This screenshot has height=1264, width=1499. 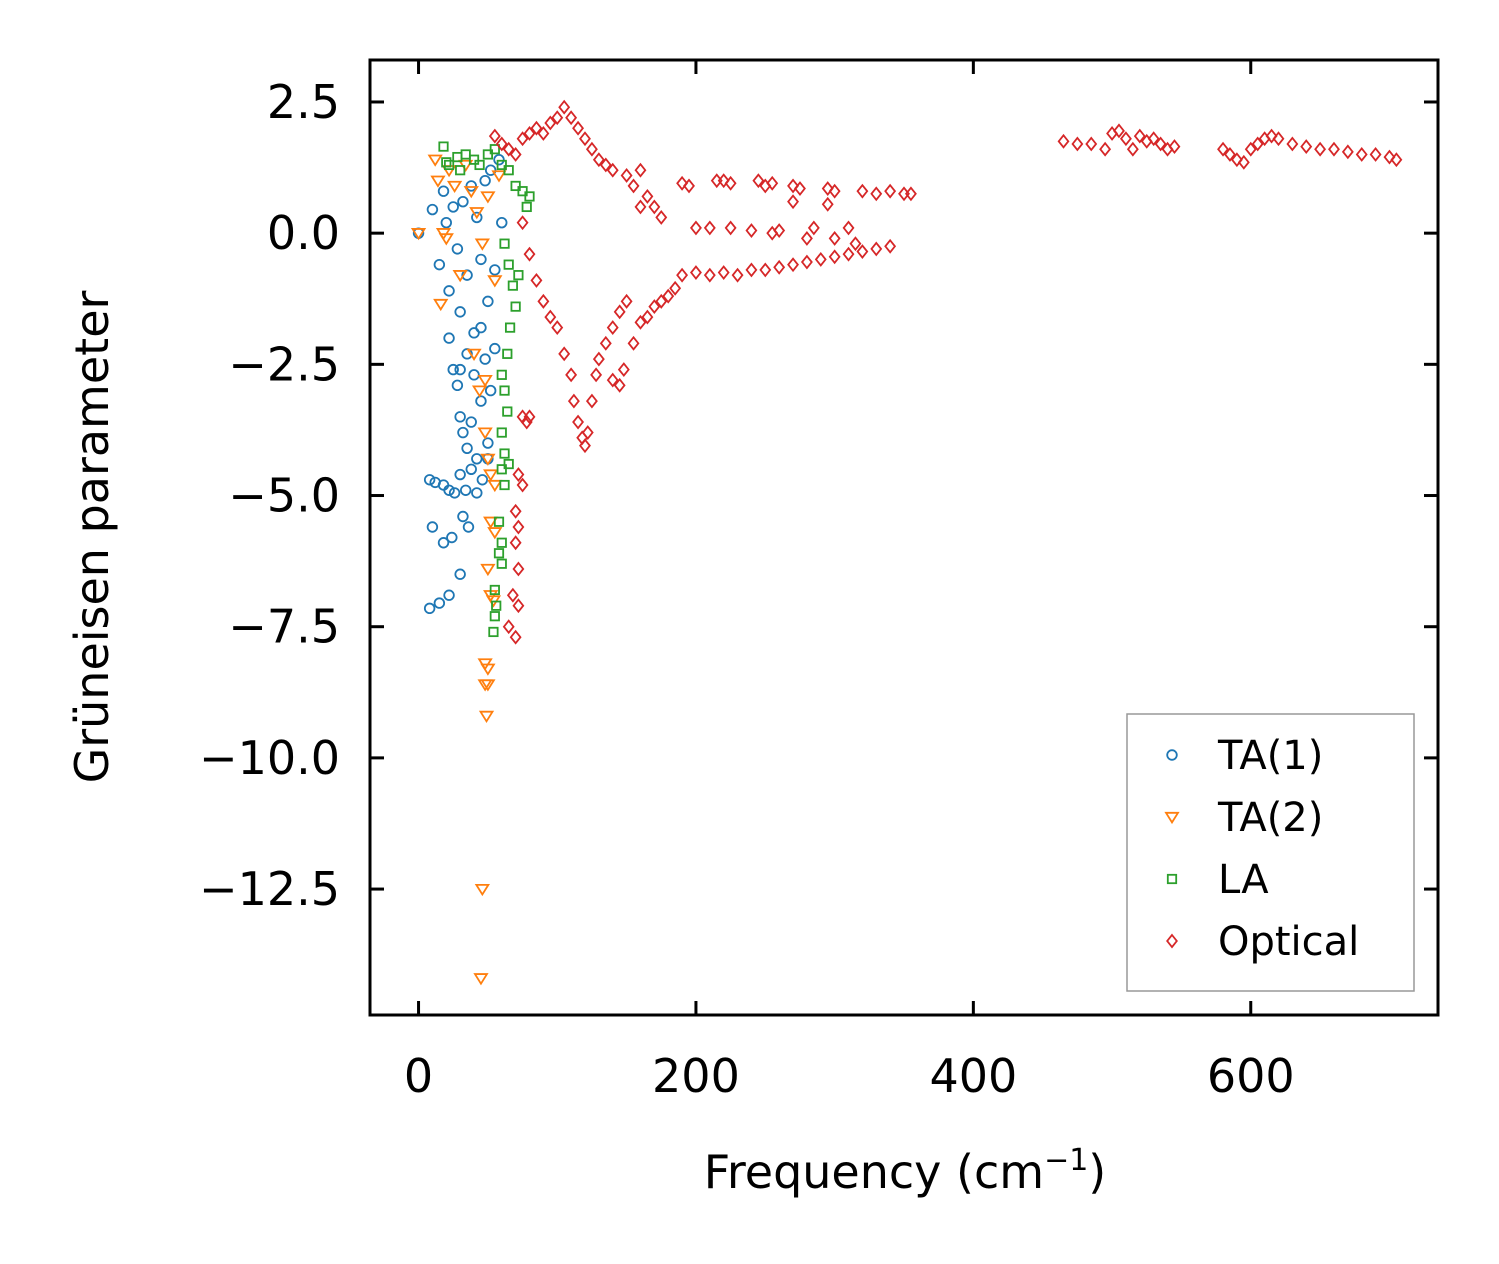 What do you see at coordinates (1270, 818) in the screenshot?
I see `legend-label: TA(2)` at bounding box center [1270, 818].